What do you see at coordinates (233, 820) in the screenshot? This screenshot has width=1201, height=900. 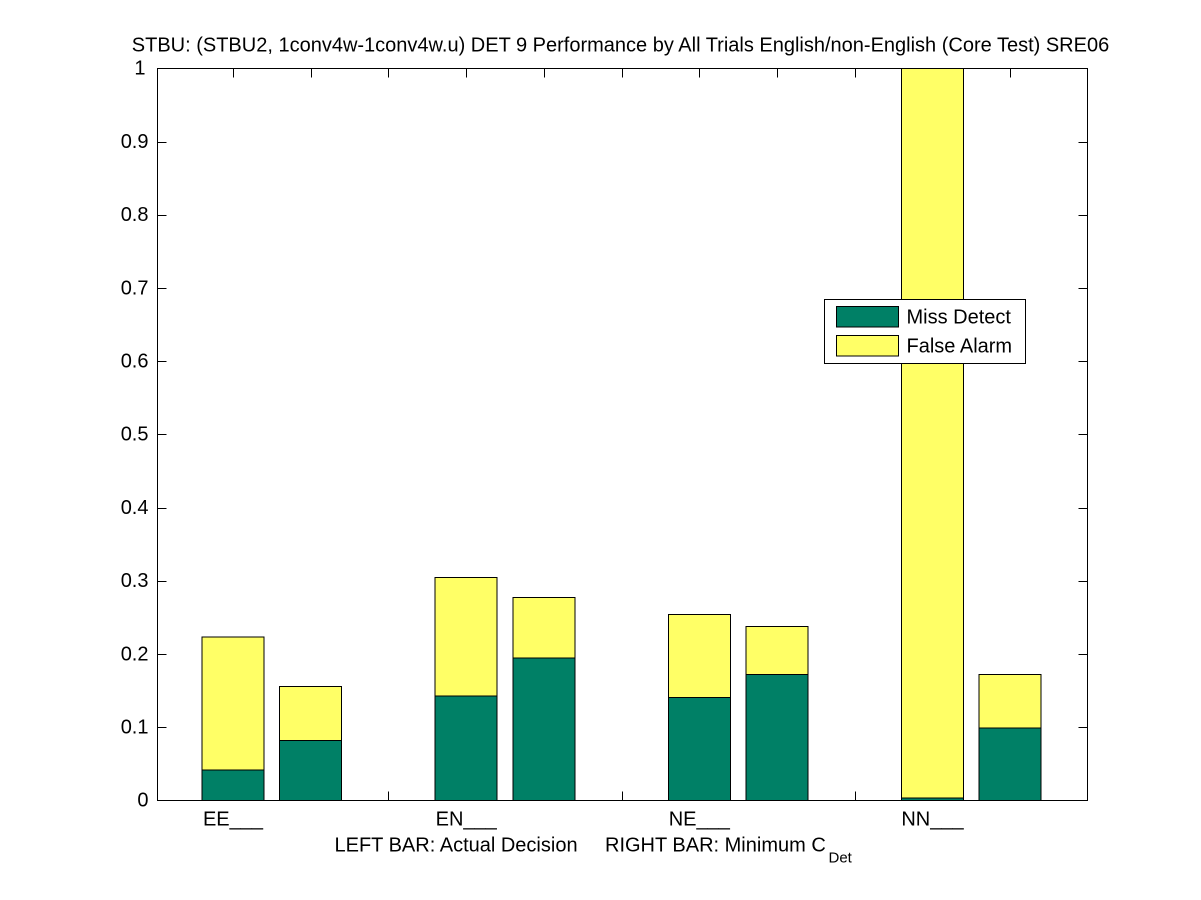 I see `svg-text: EE___` at bounding box center [233, 820].